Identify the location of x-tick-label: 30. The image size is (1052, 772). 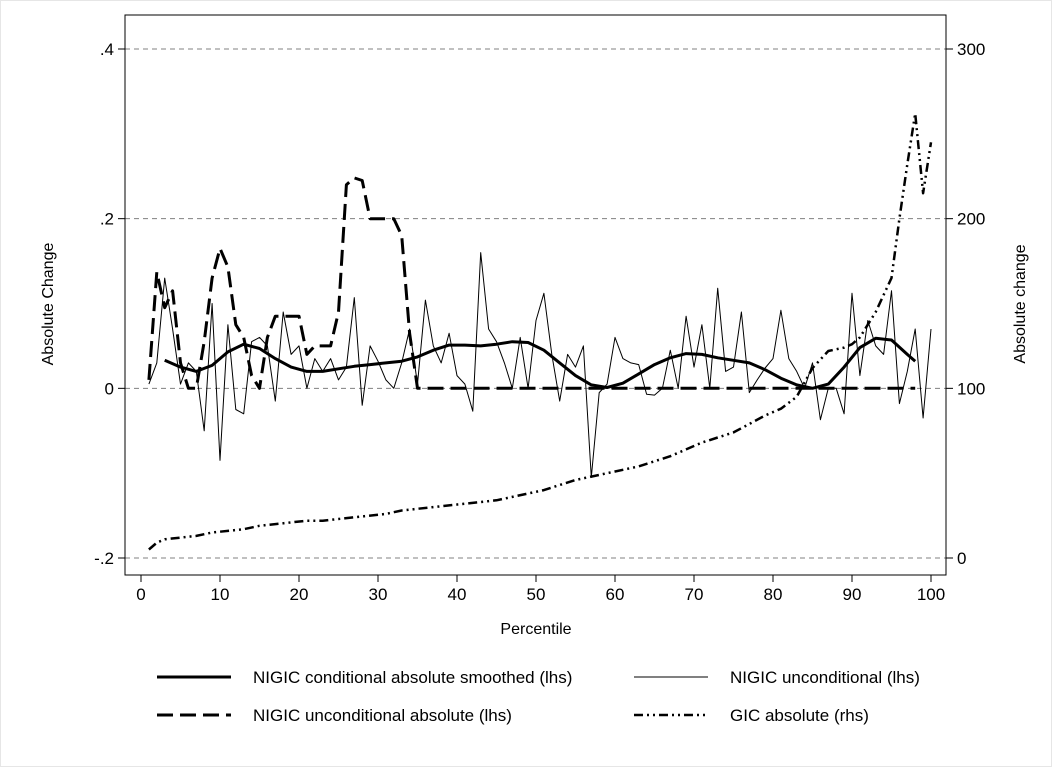
(378, 594).